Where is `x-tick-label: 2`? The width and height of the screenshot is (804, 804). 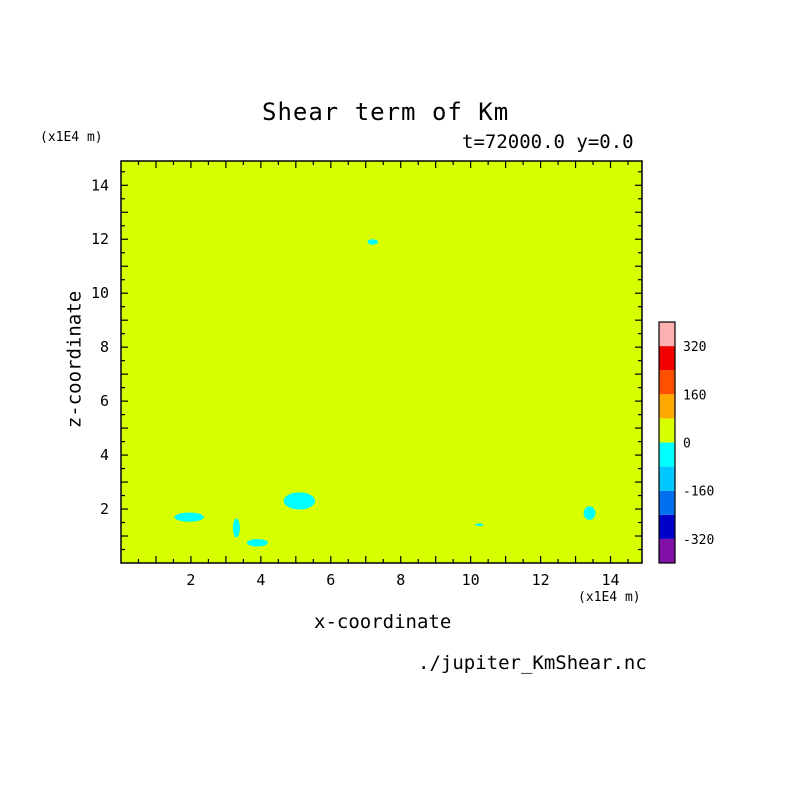 x-tick-label: 2 is located at coordinates (190, 580).